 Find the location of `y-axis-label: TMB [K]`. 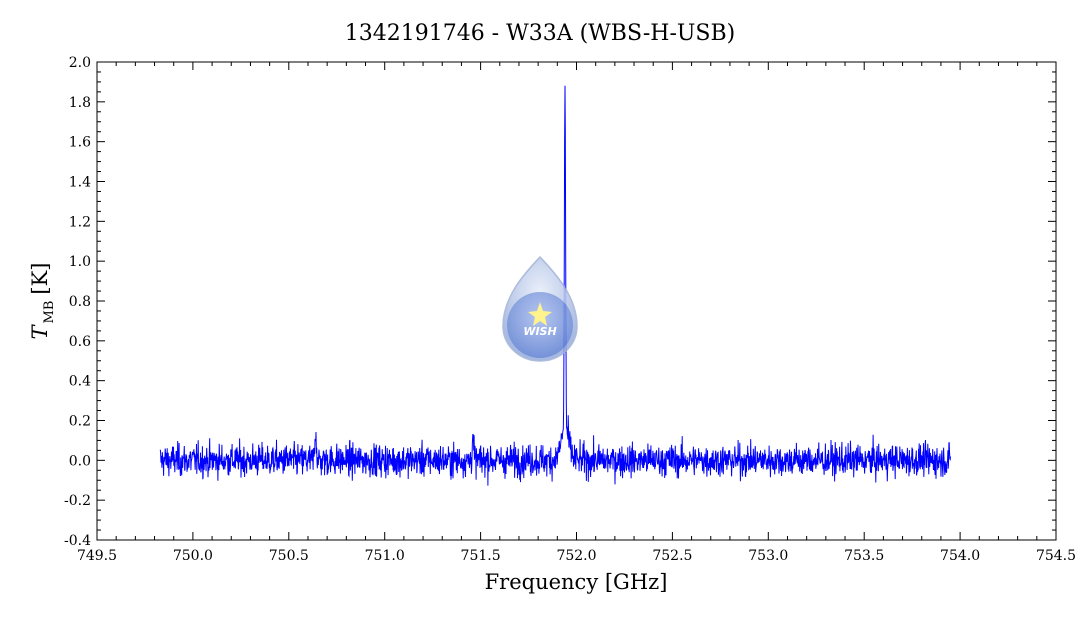

y-axis-label: TMB [K] is located at coordinates (42, 301).